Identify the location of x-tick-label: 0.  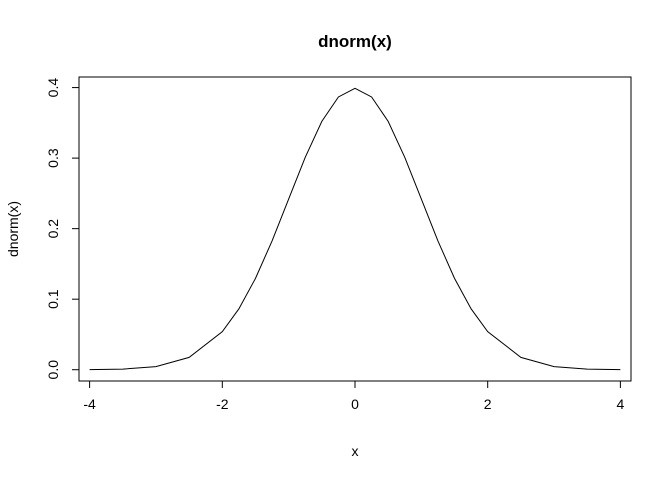
(355, 404).